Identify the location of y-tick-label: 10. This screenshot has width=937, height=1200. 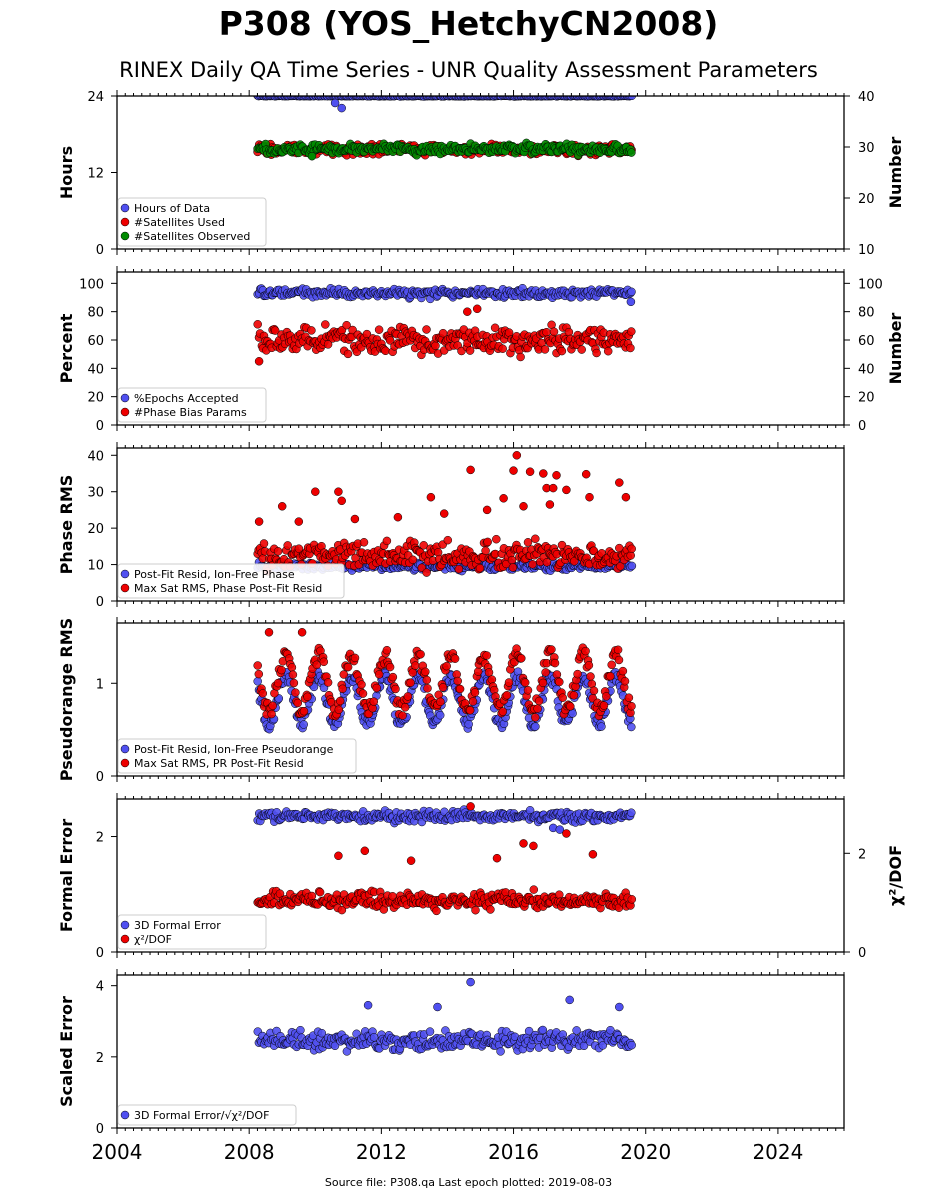
(95, 566).